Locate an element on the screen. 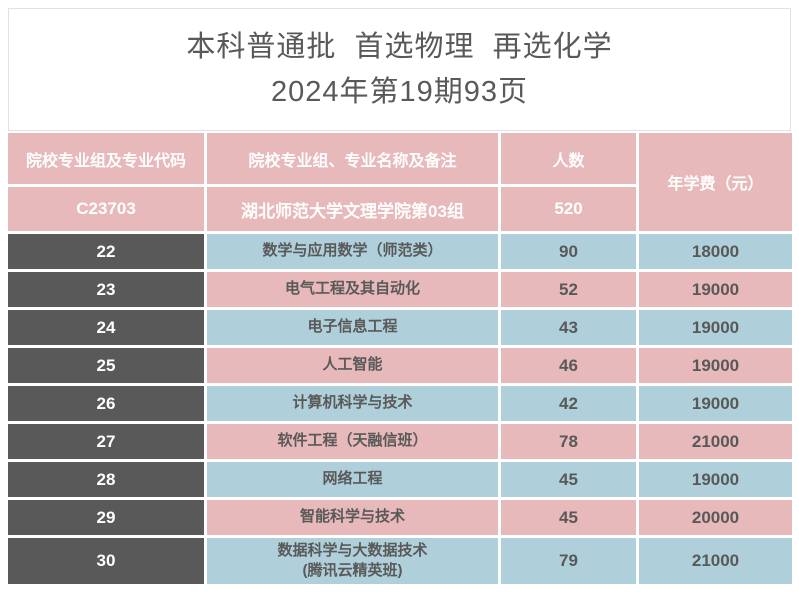 This screenshot has height=592, width=799. table-row-major: 电气工程及其自动化 is located at coordinates (352, 289).